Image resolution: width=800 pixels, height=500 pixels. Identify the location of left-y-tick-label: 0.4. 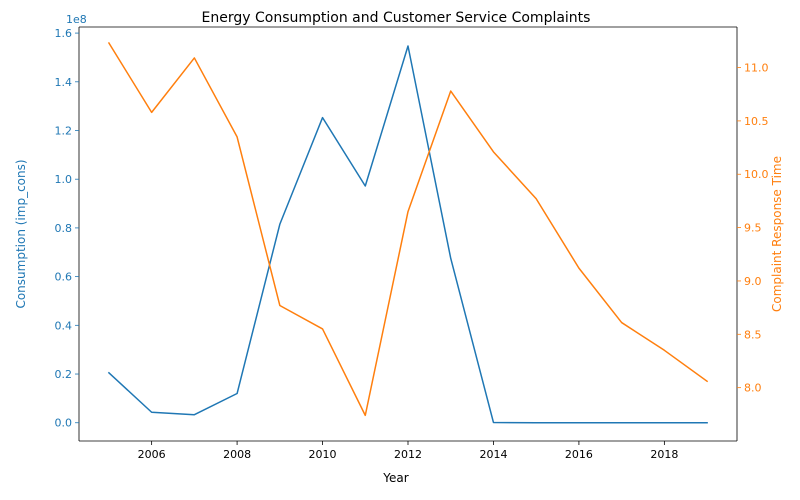
(64, 325).